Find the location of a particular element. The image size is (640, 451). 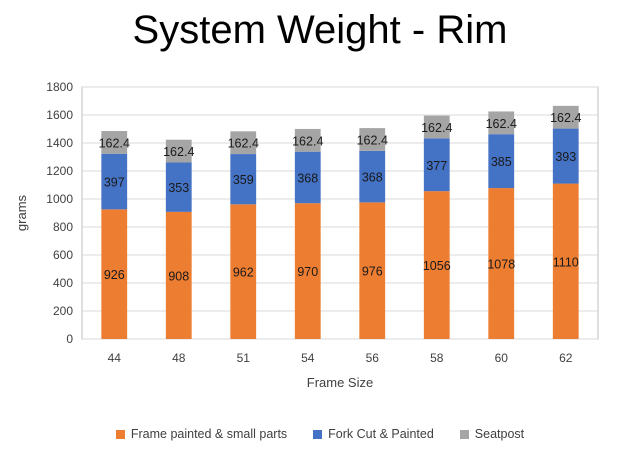

x-axis-label: Frame Size is located at coordinates (340, 382).